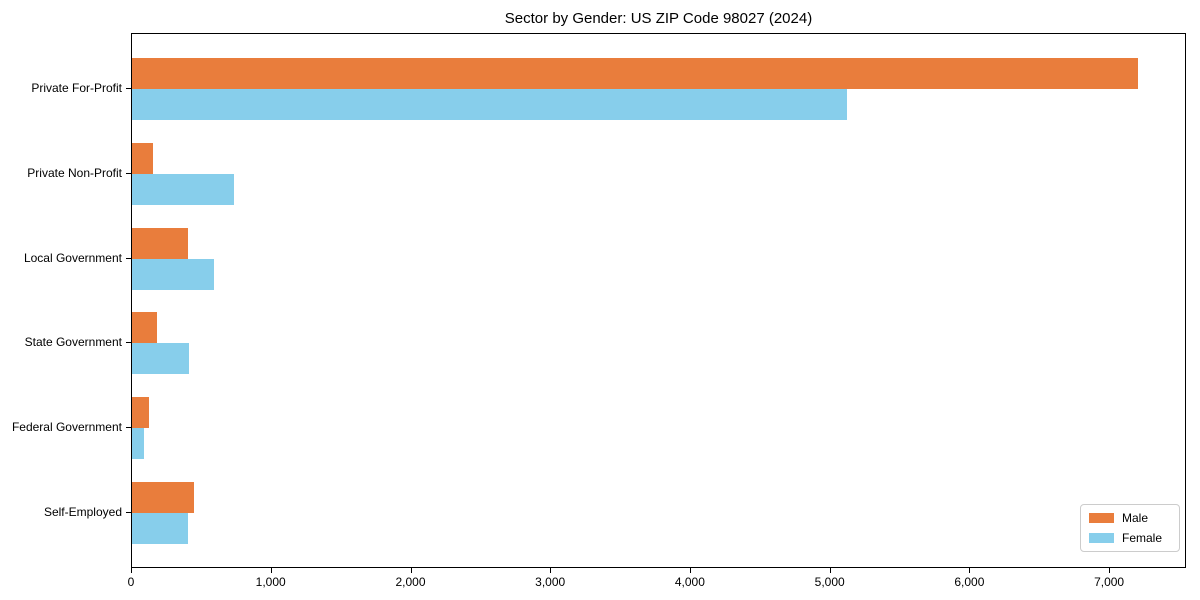  What do you see at coordinates (1101, 538) in the screenshot?
I see `legend-swatch-female` at bounding box center [1101, 538].